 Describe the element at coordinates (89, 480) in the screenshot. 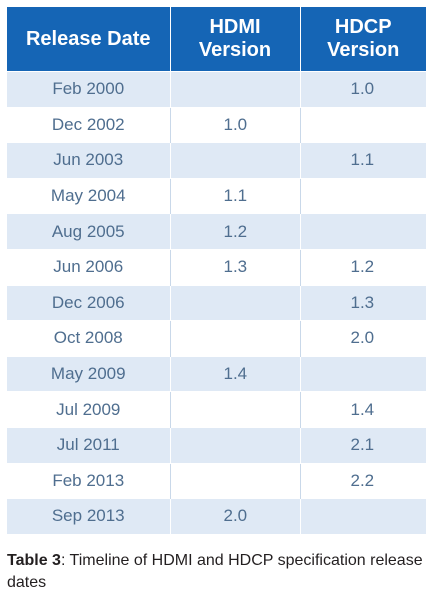

I see `cell-release-date: Feb 2013` at that location.